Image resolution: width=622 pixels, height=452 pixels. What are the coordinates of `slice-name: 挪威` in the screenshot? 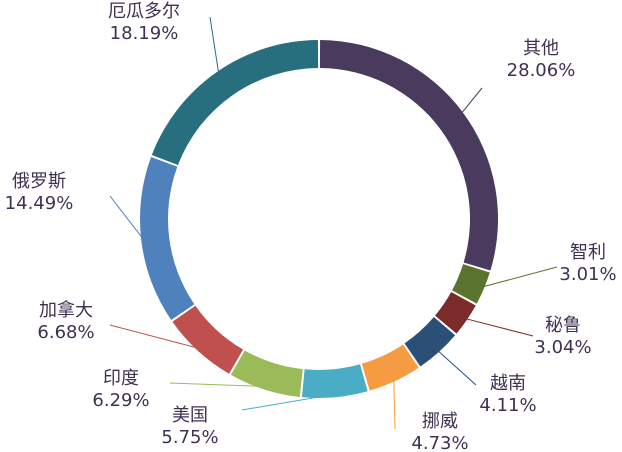 It's located at (440, 421).